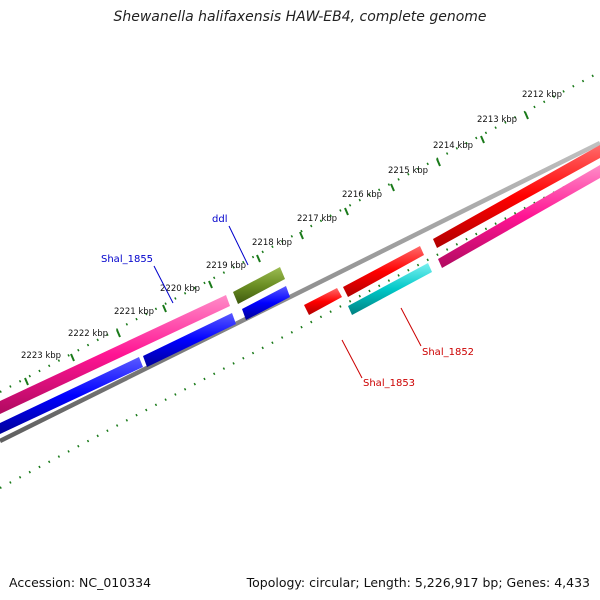 Image resolution: width=600 pixels, height=600 pixels. Describe the element at coordinates (519, 216) in the screenshot. I see `feature-magenta-right` at that location.